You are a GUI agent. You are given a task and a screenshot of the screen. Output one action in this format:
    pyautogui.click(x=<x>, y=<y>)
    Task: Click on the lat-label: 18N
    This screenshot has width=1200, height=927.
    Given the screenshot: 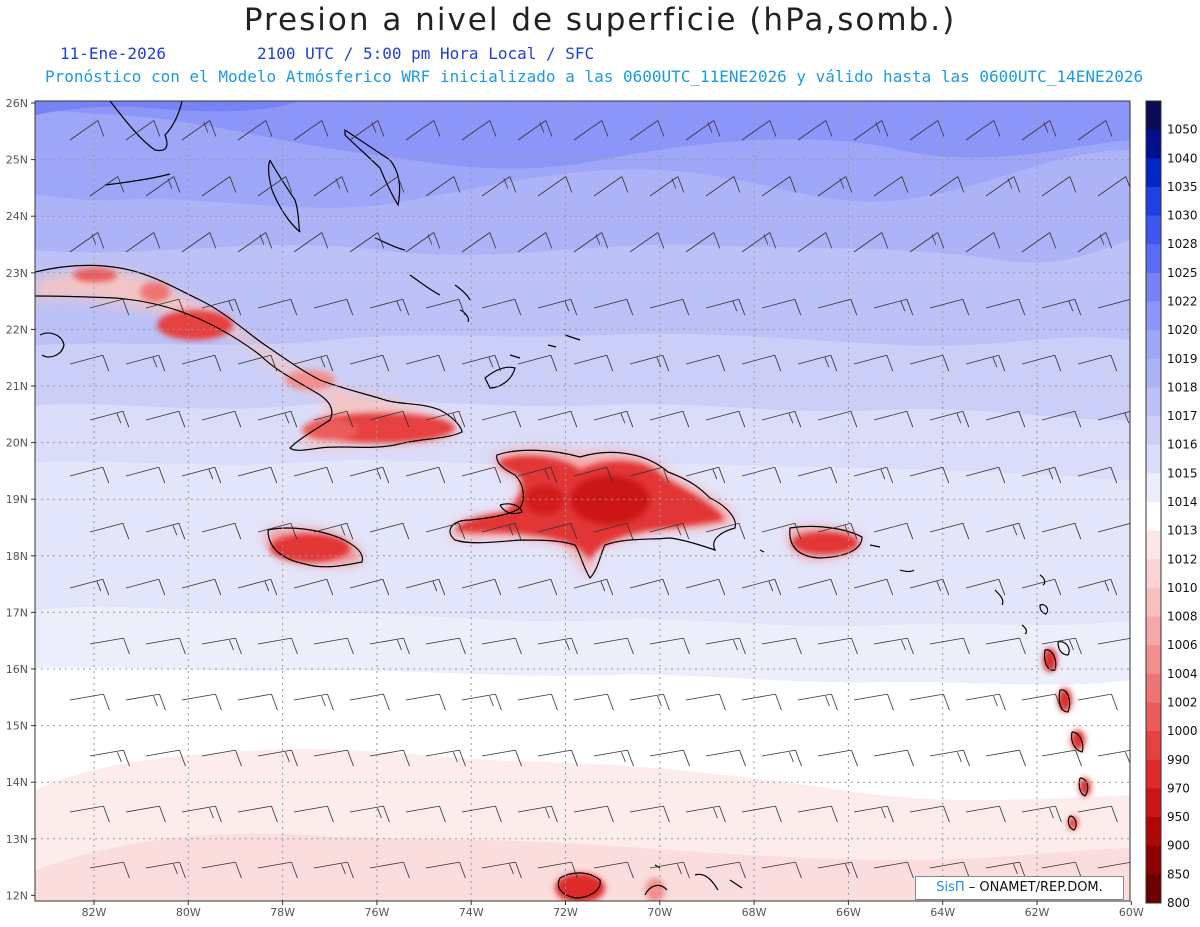 What is the action you would take?
    pyautogui.click(x=17, y=556)
    